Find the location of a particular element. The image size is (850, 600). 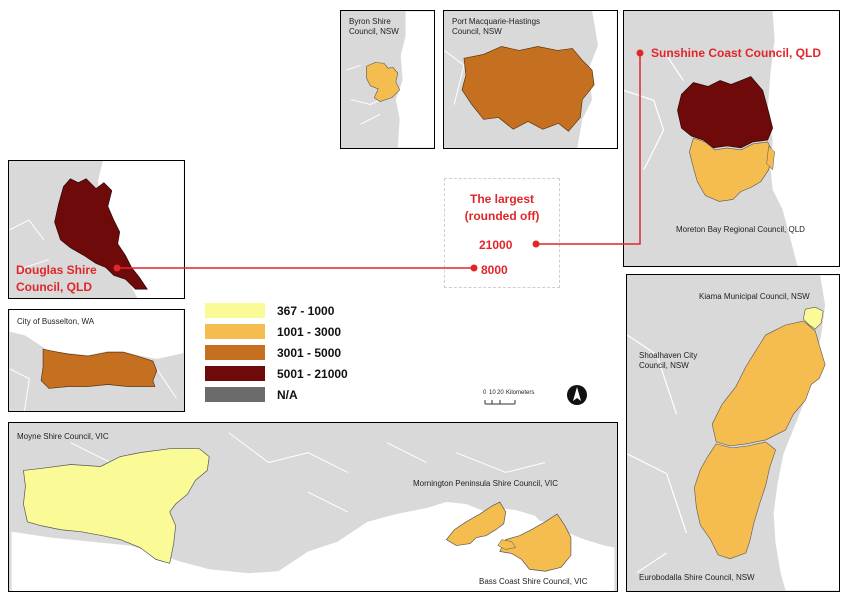

legend-item: 5001 - 21000 is located at coordinates (305, 374).